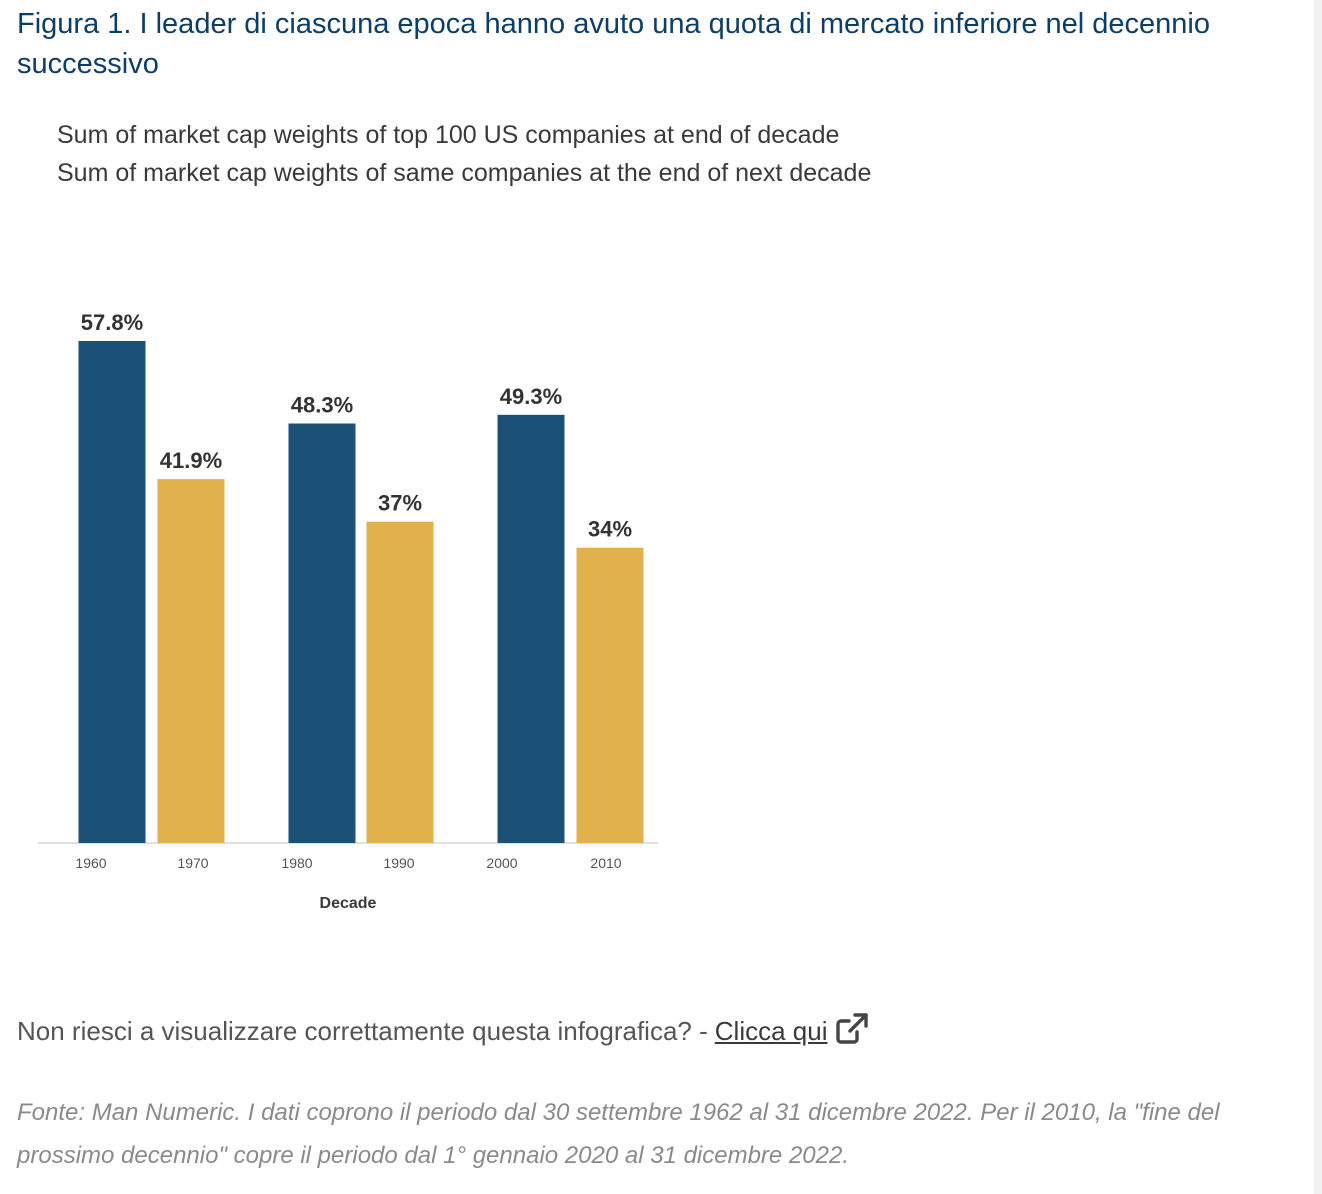  I want to click on page-edge, so click(1318, 597).